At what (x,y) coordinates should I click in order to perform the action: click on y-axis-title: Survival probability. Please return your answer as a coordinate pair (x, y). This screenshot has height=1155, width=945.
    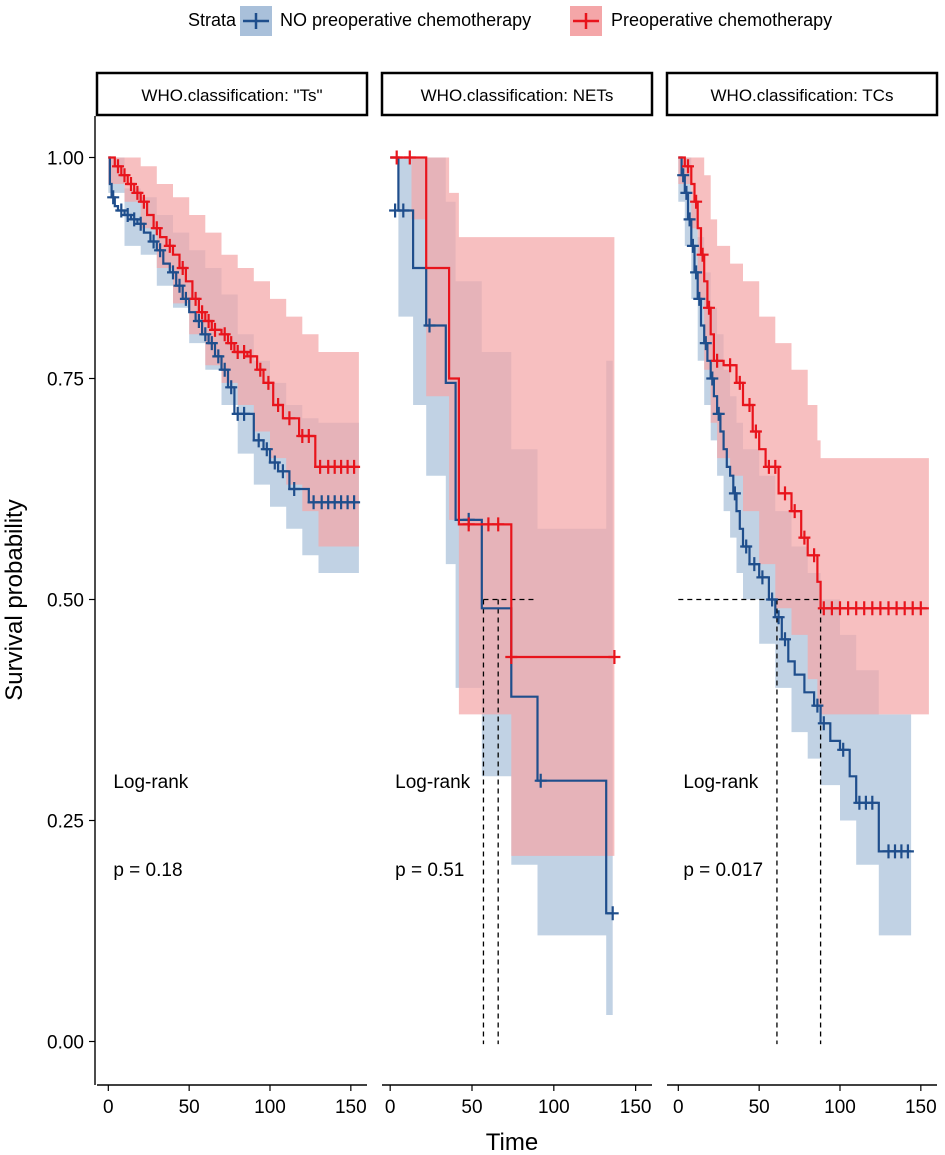
    Looking at the image, I should click on (14, 599).